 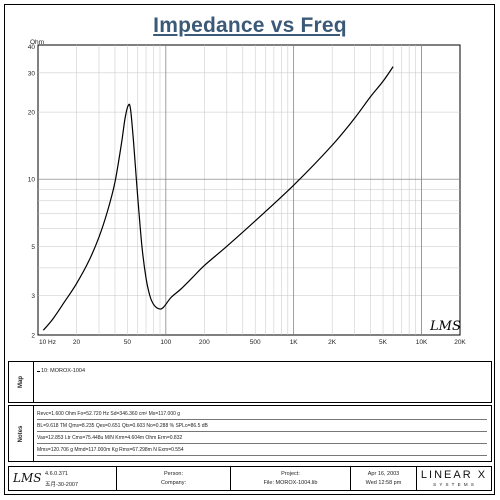 What do you see at coordinates (47, 342) in the screenshot?
I see `x-tick-label: 10 Hz` at bounding box center [47, 342].